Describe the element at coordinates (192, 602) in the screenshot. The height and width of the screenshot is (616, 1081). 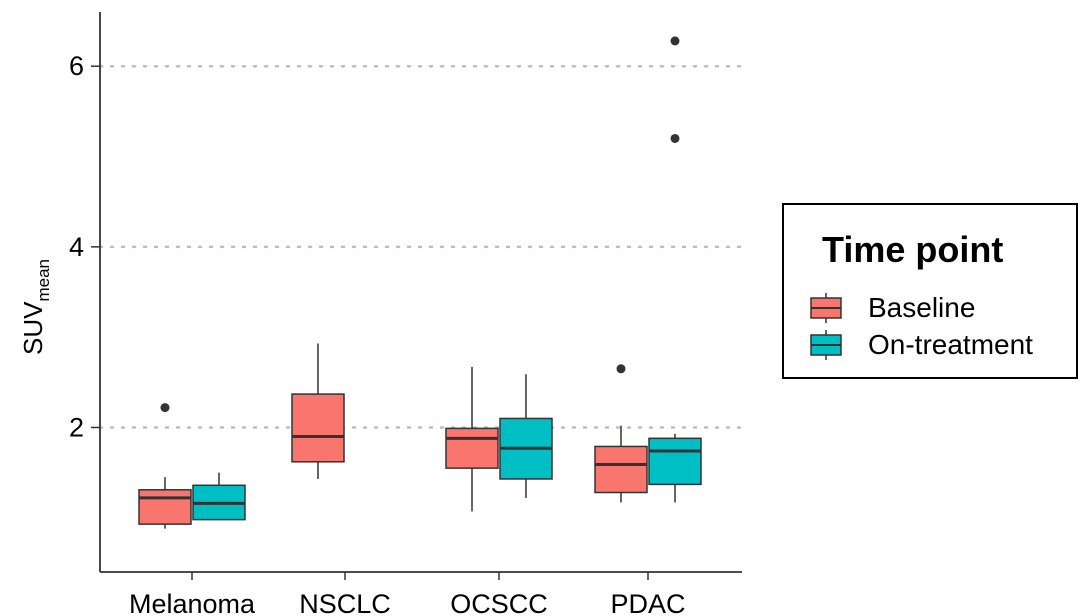
I see `x-tick-label-melanoma: Melanoma` at that location.